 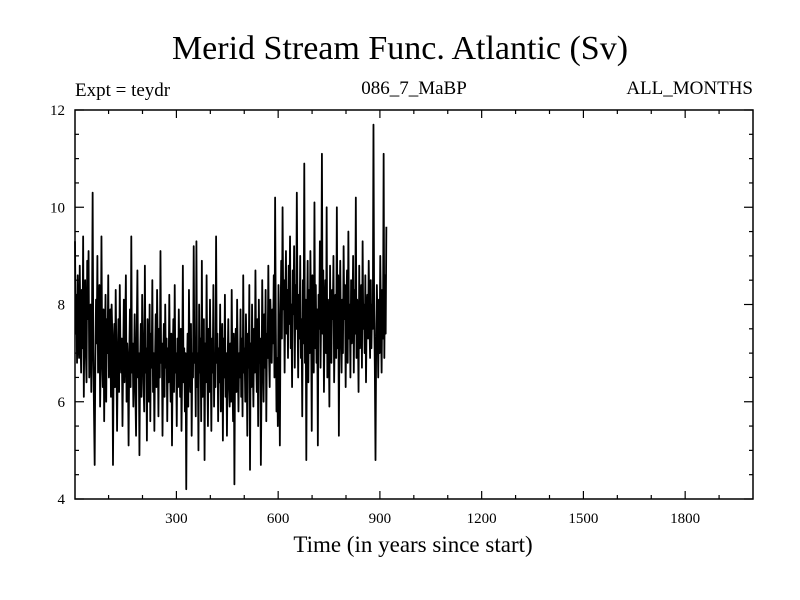 What do you see at coordinates (62, 500) in the screenshot?
I see `y-tick-label: 4` at bounding box center [62, 500].